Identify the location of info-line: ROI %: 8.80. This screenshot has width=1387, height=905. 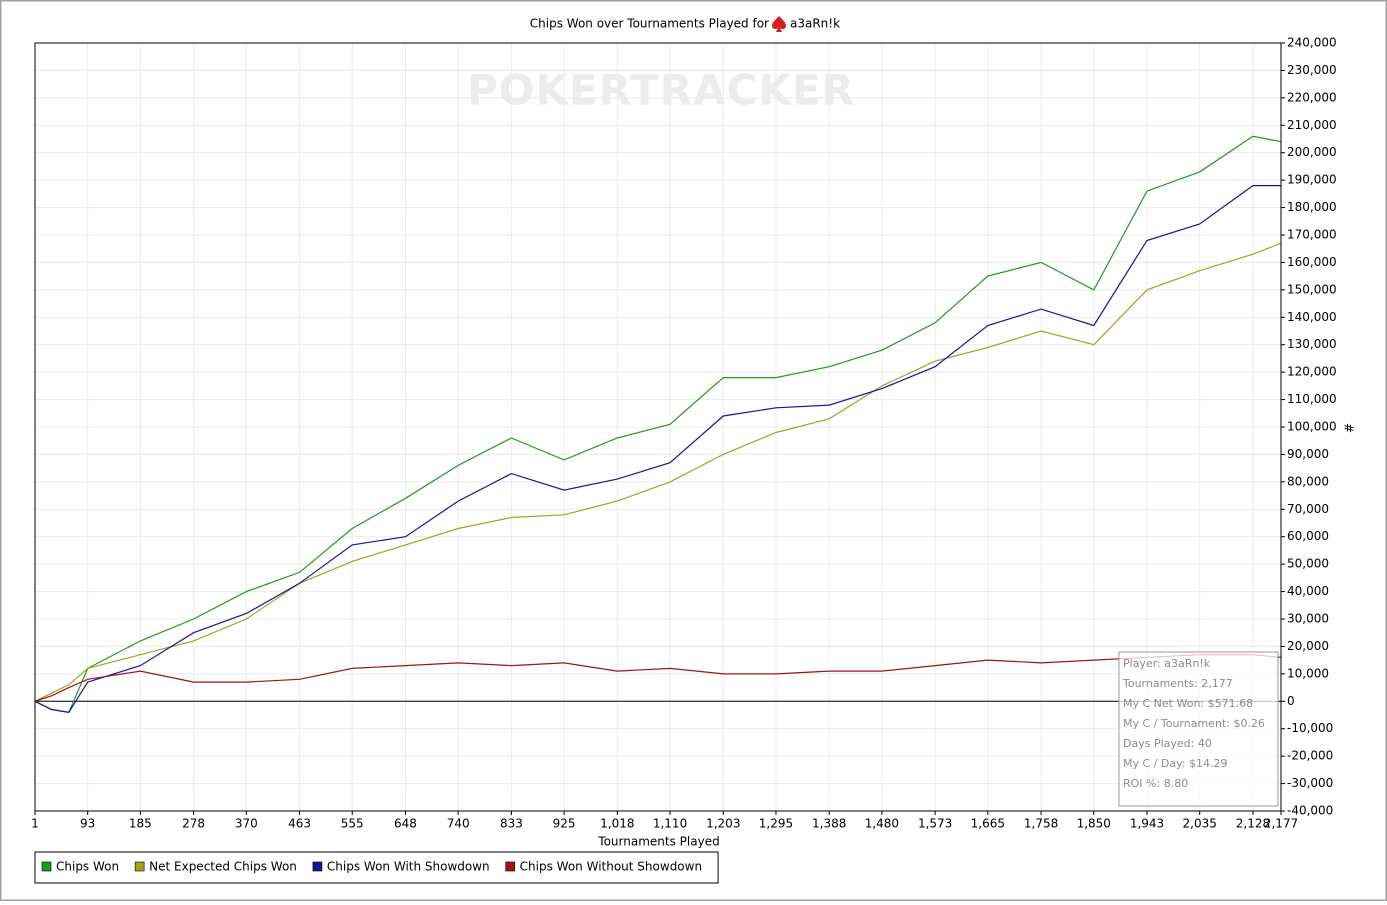
(1155, 783).